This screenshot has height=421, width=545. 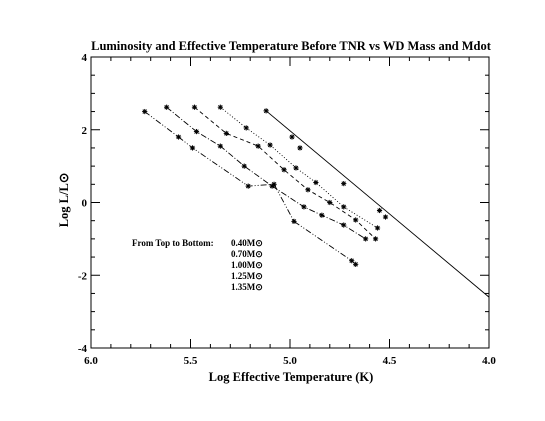 What do you see at coordinates (173, 243) in the screenshot?
I see `legend-title: From Top to Bottom:` at bounding box center [173, 243].